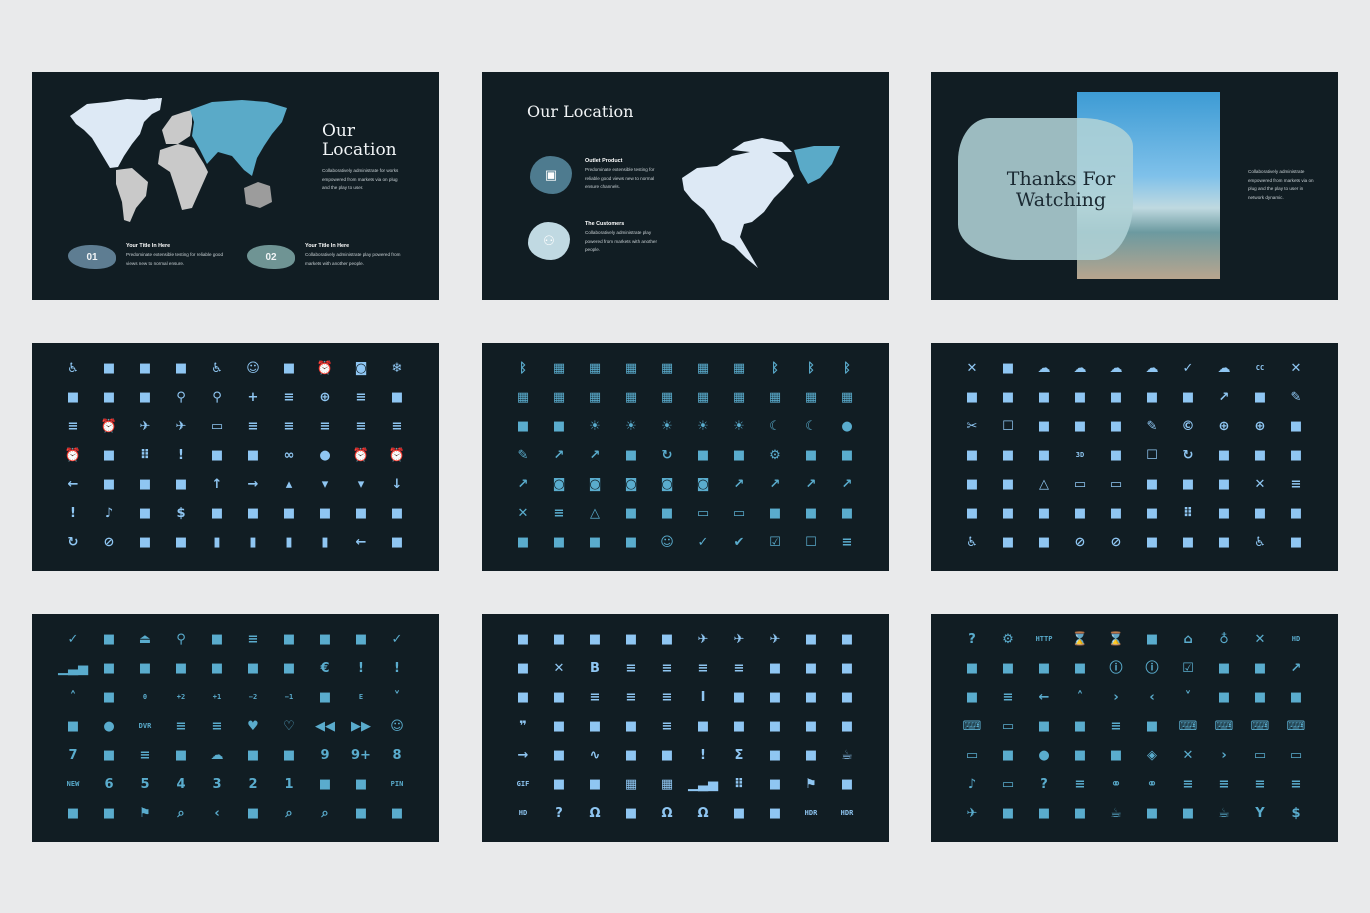 This screenshot has height=913, width=1370. What do you see at coordinates (739, 668) in the screenshot?
I see `format-align-center-icon: ≡` at bounding box center [739, 668].